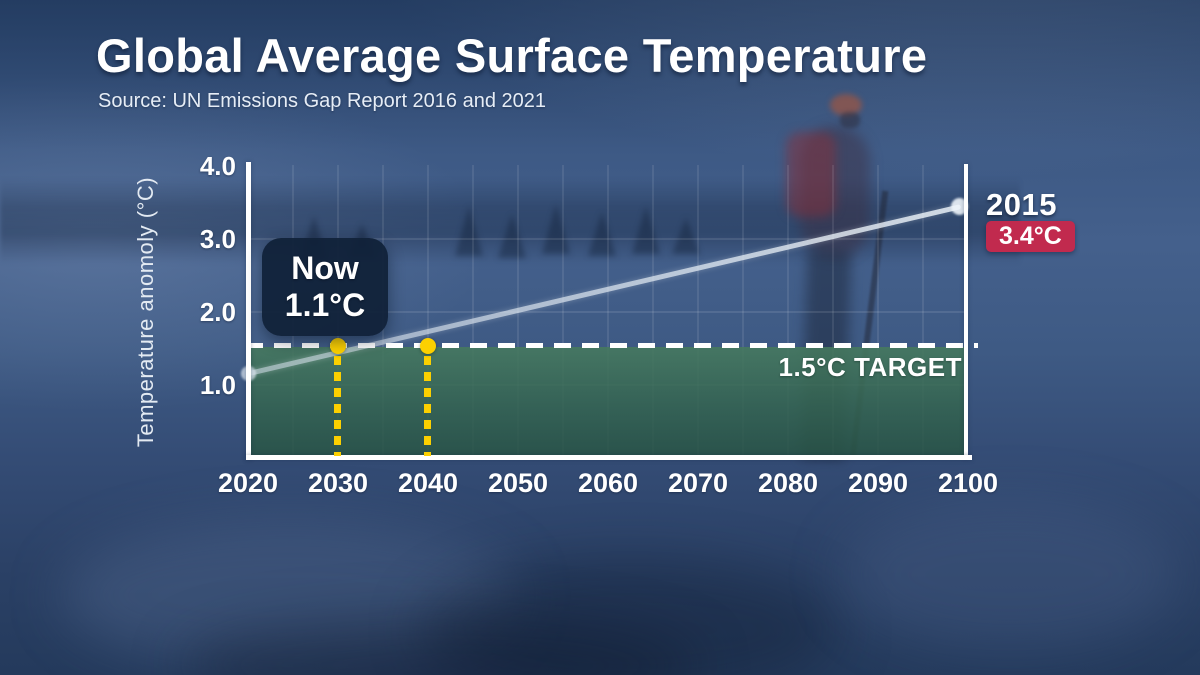 The width and height of the screenshot is (1200, 675). Describe the element at coordinates (428, 346) in the screenshot. I see `marker-dot-2040` at that location.